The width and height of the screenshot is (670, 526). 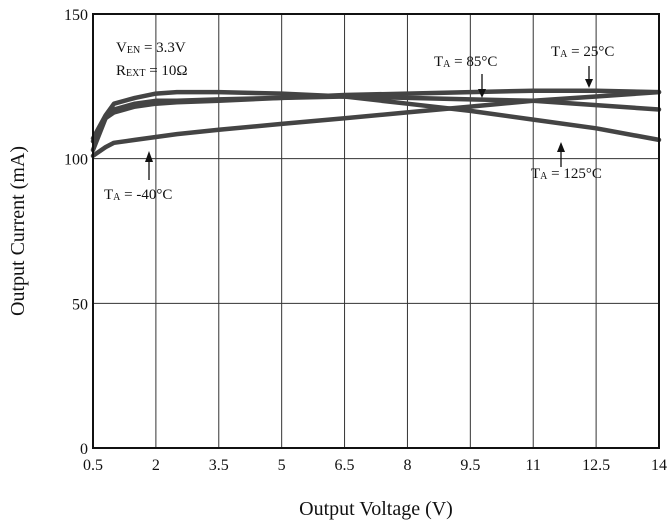 What do you see at coordinates (582, 52) in the screenshot?
I see `label-ta-25: TA = 25°C` at bounding box center [582, 52].